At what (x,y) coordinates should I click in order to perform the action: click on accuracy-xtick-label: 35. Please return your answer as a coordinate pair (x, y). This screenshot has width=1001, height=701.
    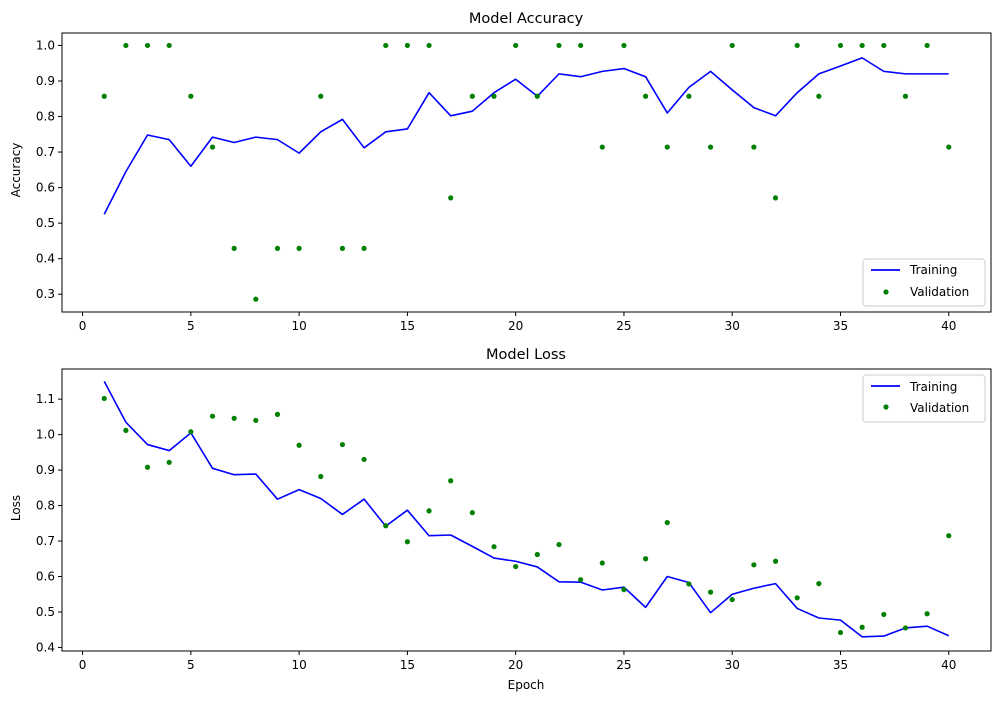
    Looking at the image, I should click on (840, 326).